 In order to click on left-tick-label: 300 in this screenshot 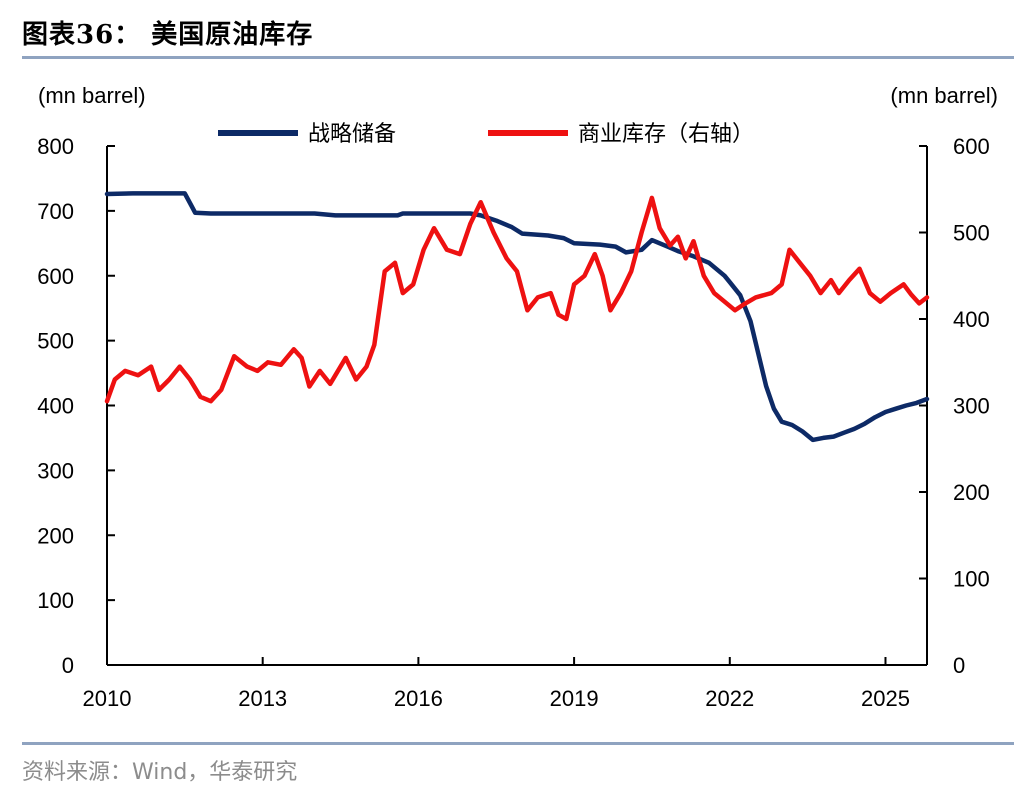, I will do `click(55, 470)`.